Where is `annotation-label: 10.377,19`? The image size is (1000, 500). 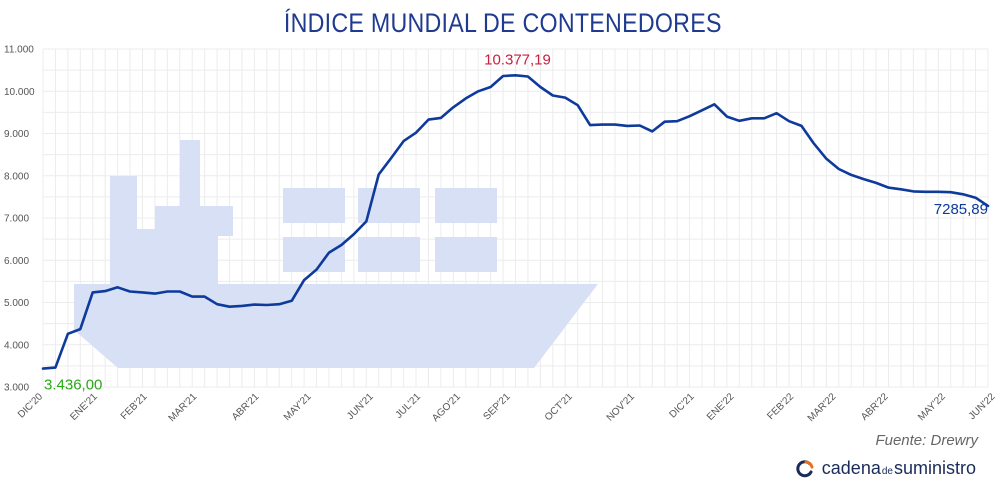 annotation-label: 10.377,19 is located at coordinates (517, 59).